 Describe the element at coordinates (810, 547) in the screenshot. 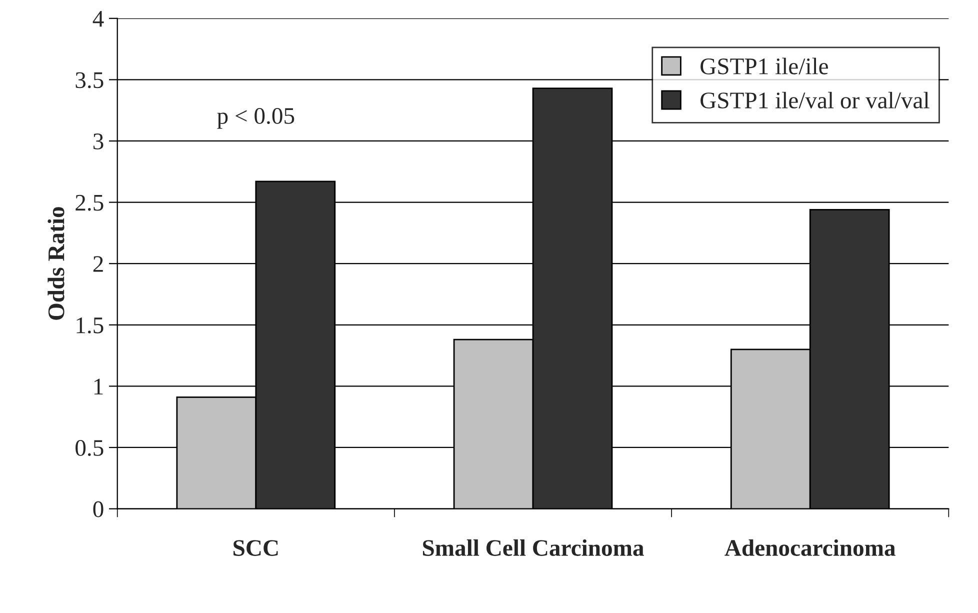

I see `x-tick-label: Adenocarcinoma` at that location.